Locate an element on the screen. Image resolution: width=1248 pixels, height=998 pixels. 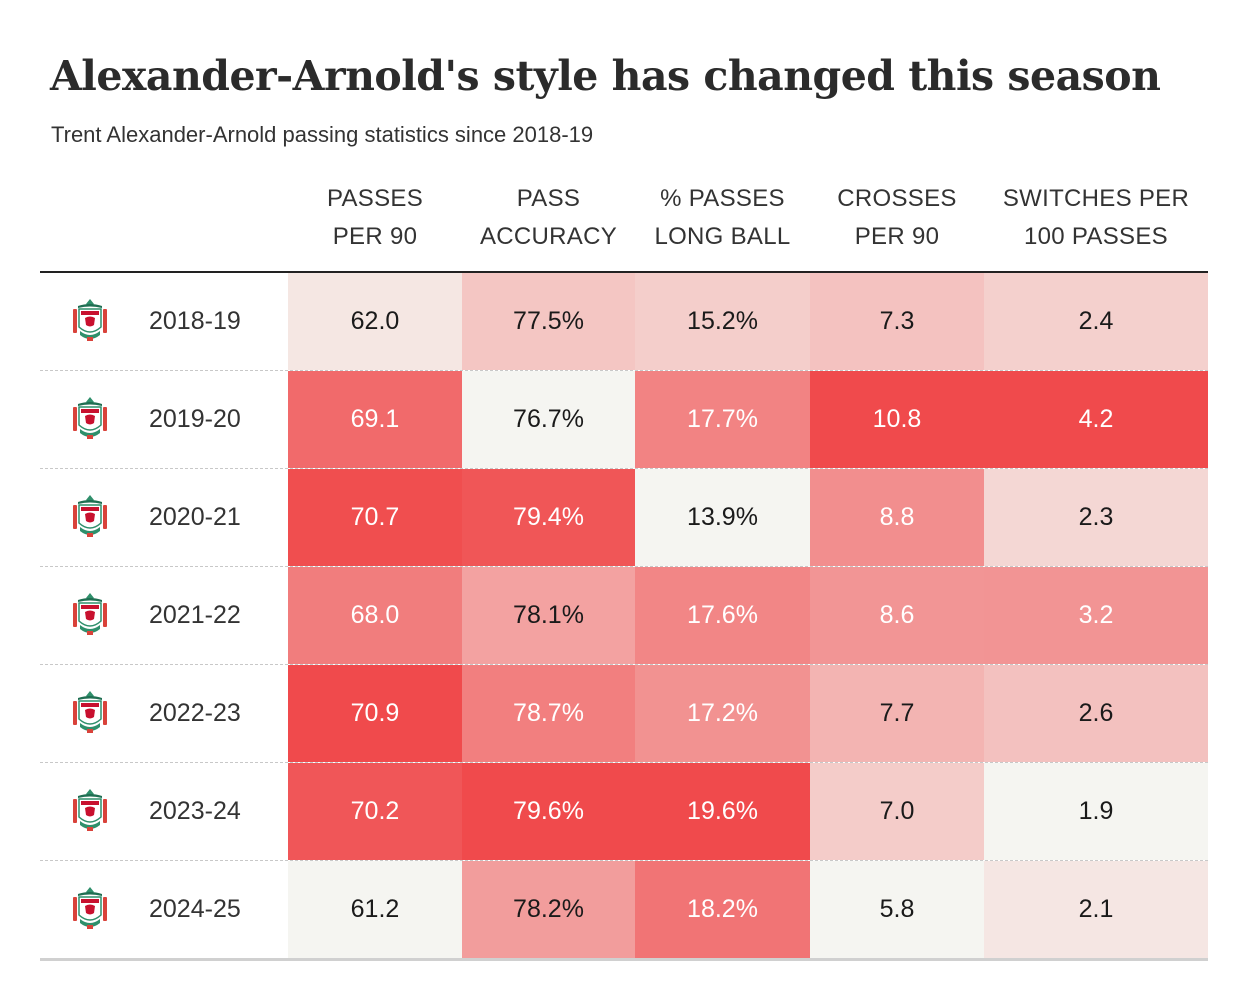
heatmap-cell: 62.0 is located at coordinates (375, 321).